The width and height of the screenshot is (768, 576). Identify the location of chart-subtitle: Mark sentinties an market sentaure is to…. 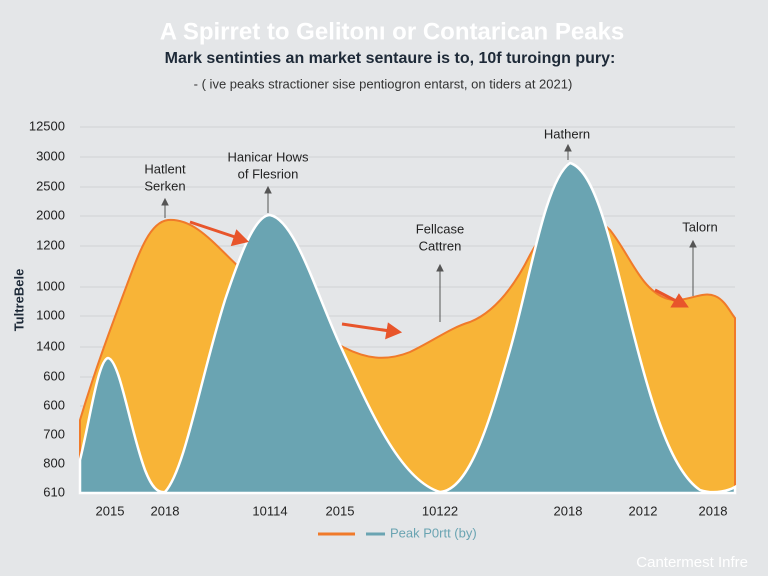
(390, 58).